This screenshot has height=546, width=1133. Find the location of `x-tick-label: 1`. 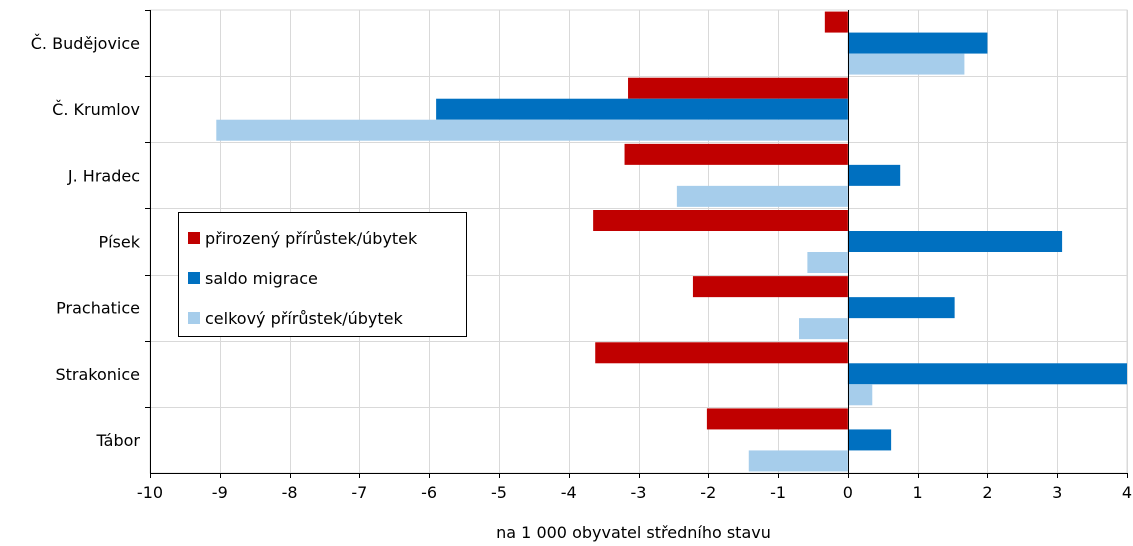

x-tick-label: 1 is located at coordinates (918, 492).